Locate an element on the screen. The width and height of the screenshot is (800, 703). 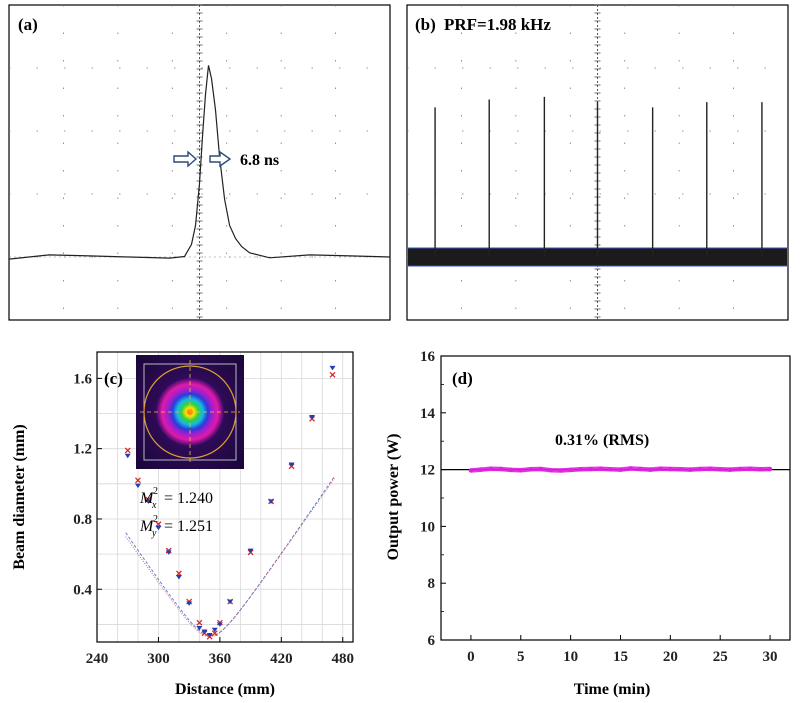
panel-d-xlabel: Time (min) is located at coordinates (612, 689).